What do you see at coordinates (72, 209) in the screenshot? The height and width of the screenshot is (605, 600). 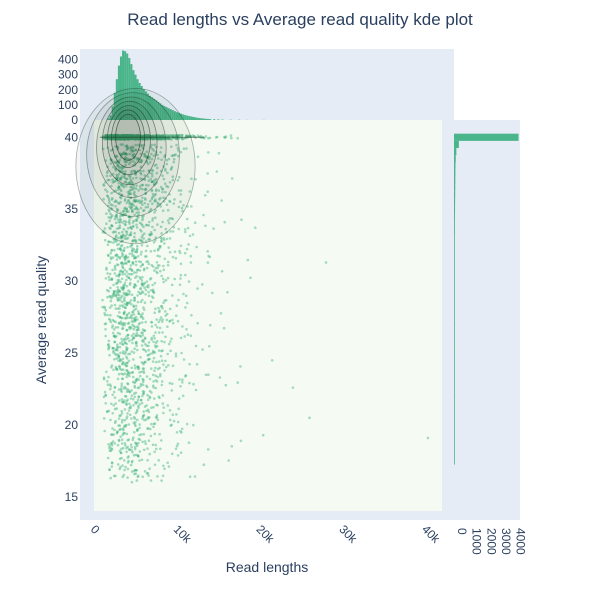 I see `y-tick-label: 35` at bounding box center [72, 209].